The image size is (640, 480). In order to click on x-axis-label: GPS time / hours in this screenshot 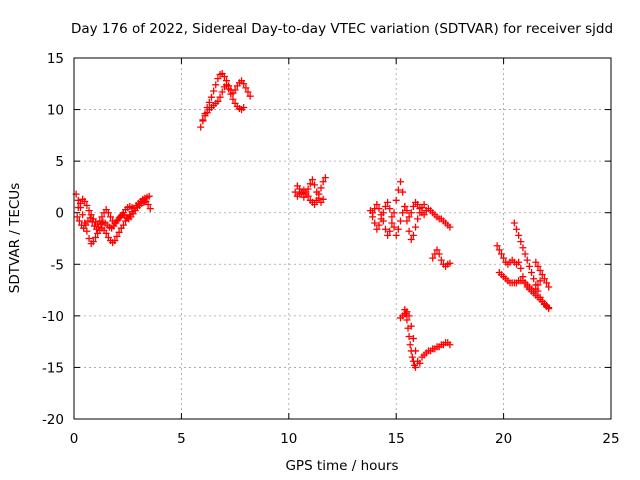, I will do `click(341, 466)`.